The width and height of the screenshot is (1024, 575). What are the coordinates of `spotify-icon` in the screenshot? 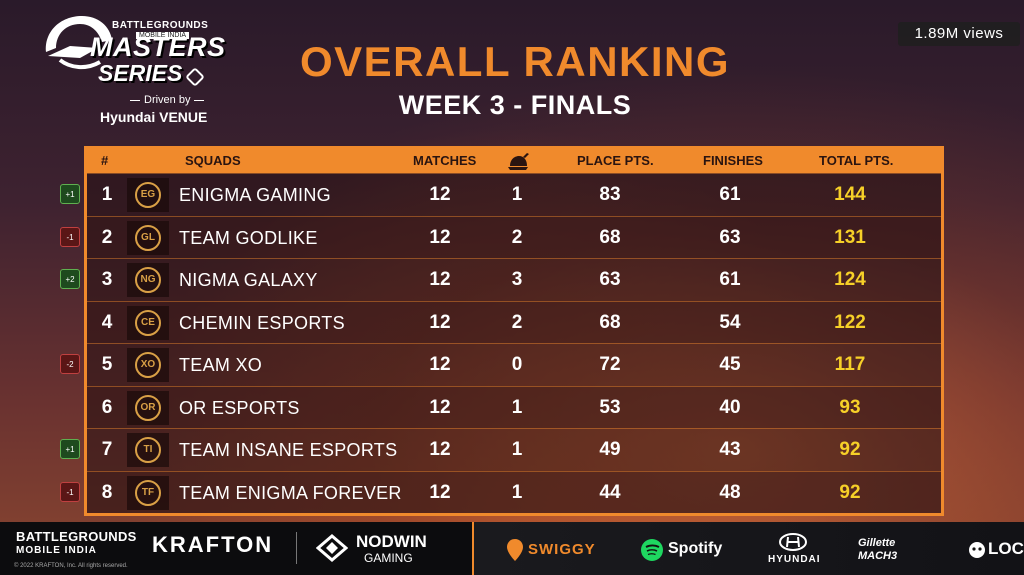 It's located at (652, 550).